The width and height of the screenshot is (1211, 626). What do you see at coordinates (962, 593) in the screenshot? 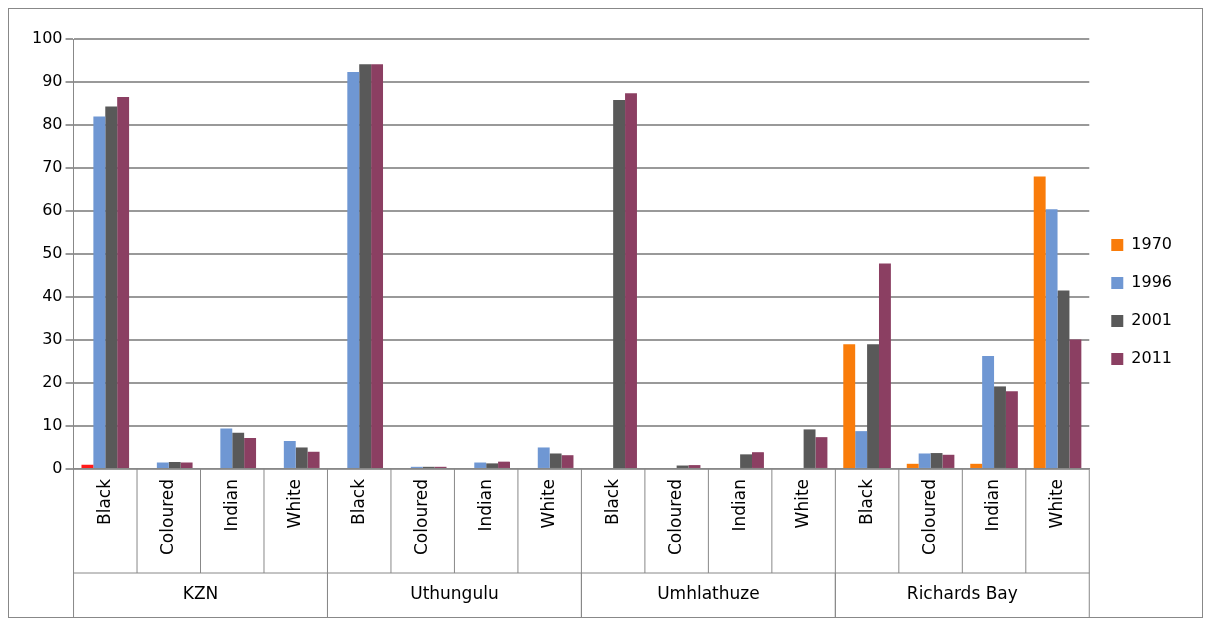
I see `text: Richards Bay` at bounding box center [962, 593].